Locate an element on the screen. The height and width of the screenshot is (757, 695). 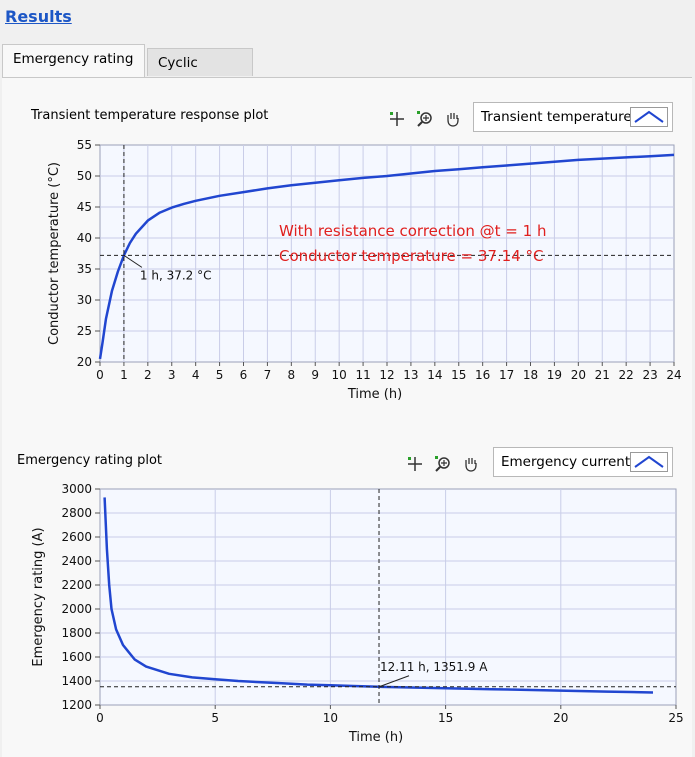
tab-emergency-rating: Emergency rating is located at coordinates (73, 60).